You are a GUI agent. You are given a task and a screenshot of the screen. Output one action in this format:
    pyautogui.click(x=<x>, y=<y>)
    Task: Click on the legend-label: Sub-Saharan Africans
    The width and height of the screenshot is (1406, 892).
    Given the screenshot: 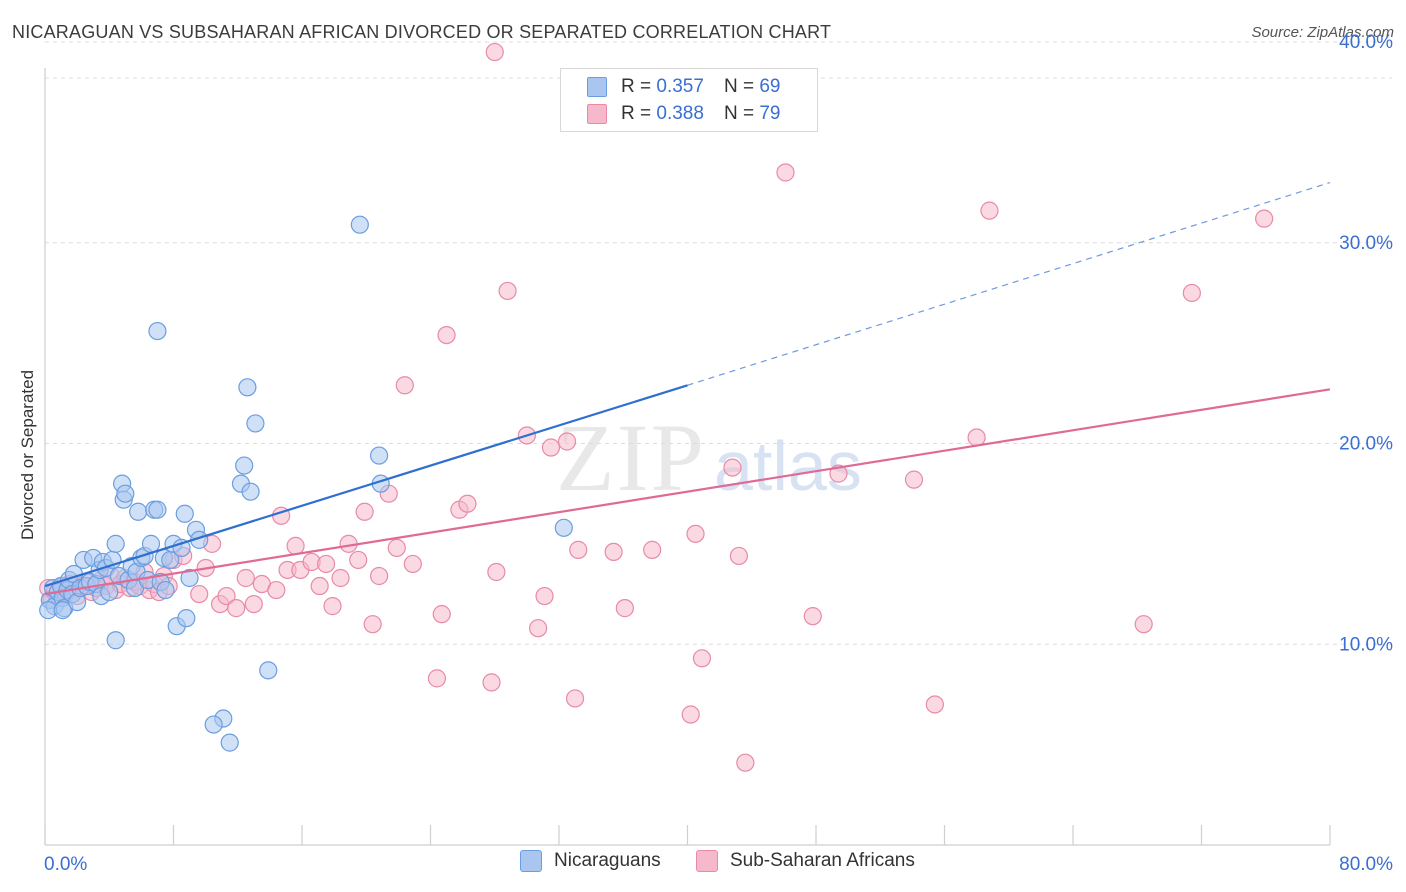 What is the action you would take?
    pyautogui.click(x=822, y=860)
    